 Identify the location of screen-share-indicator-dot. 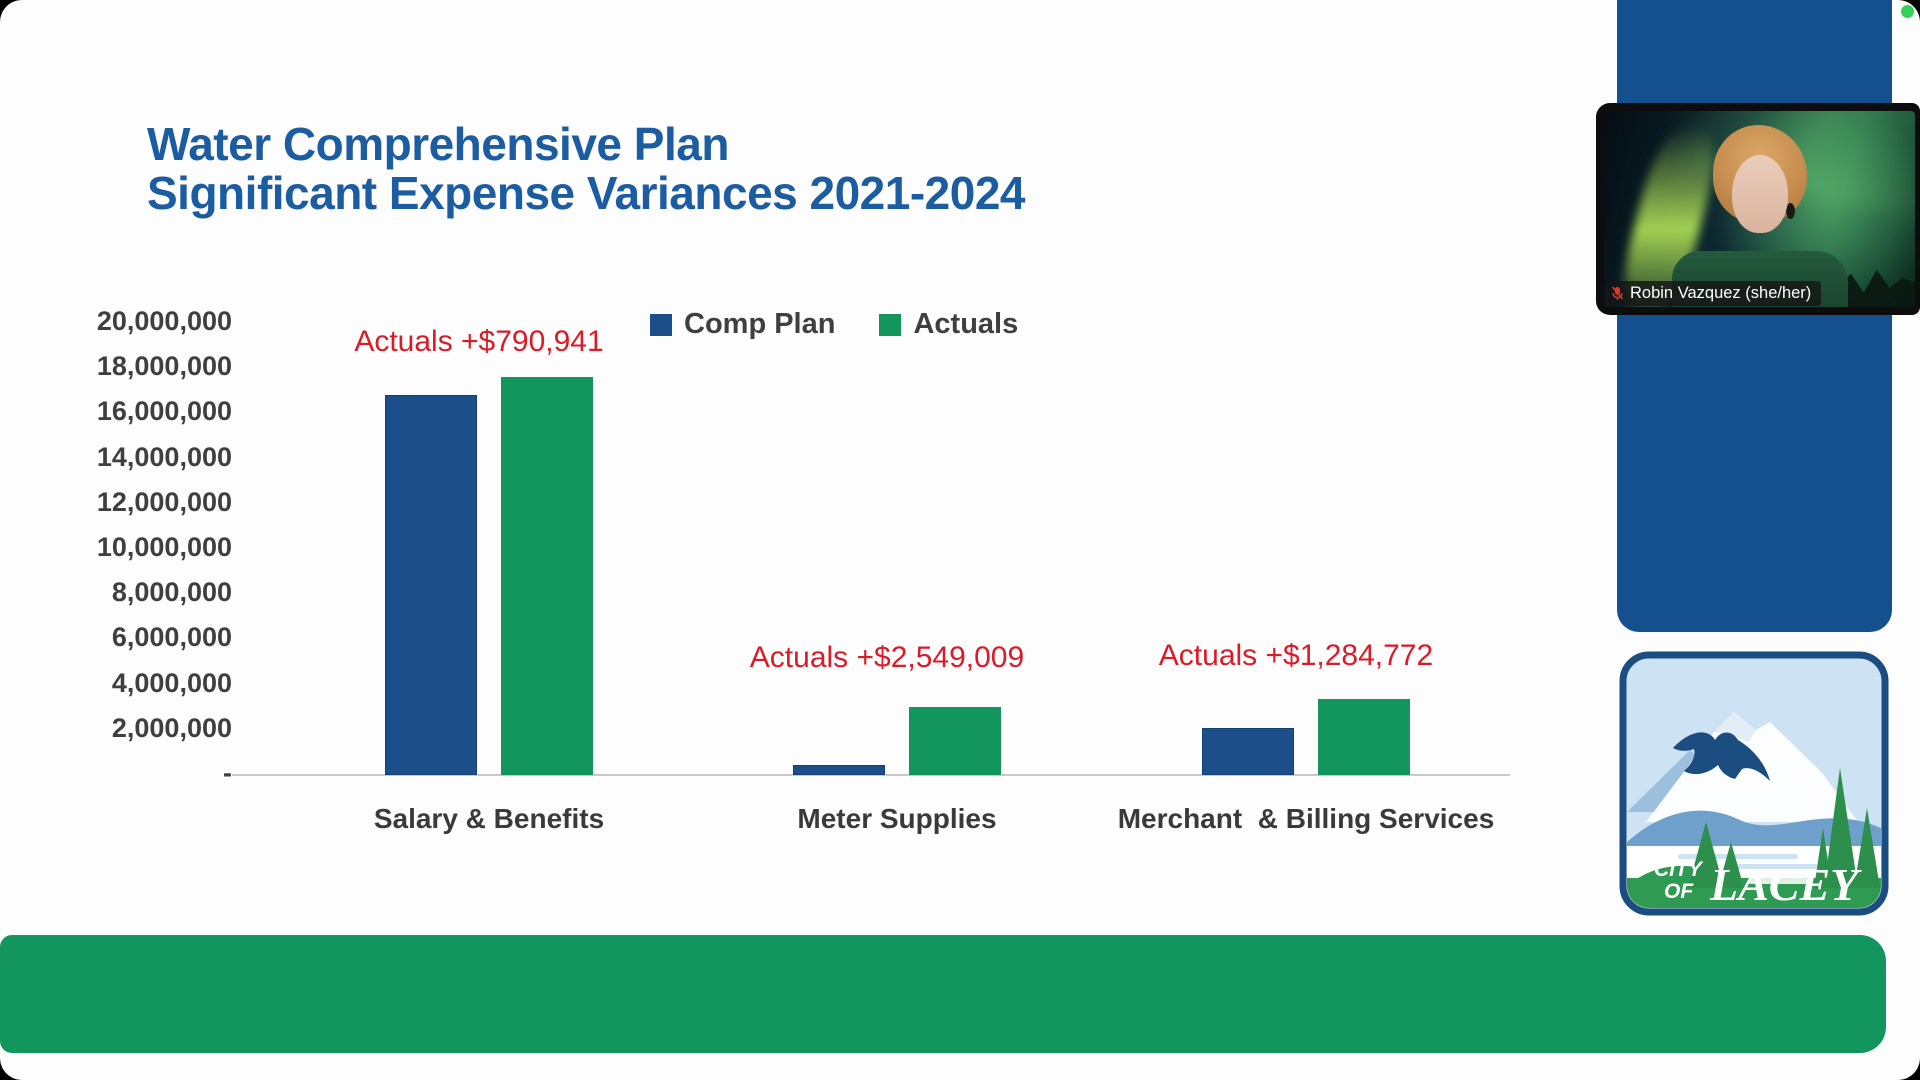
(1907, 11).